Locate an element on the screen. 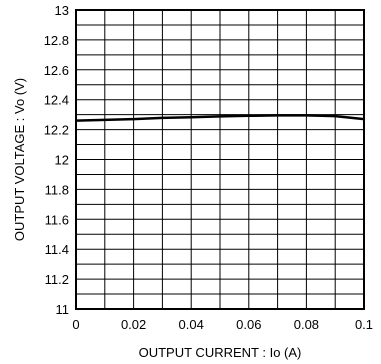  y-tick-label: 11.6 is located at coordinates (57, 219).